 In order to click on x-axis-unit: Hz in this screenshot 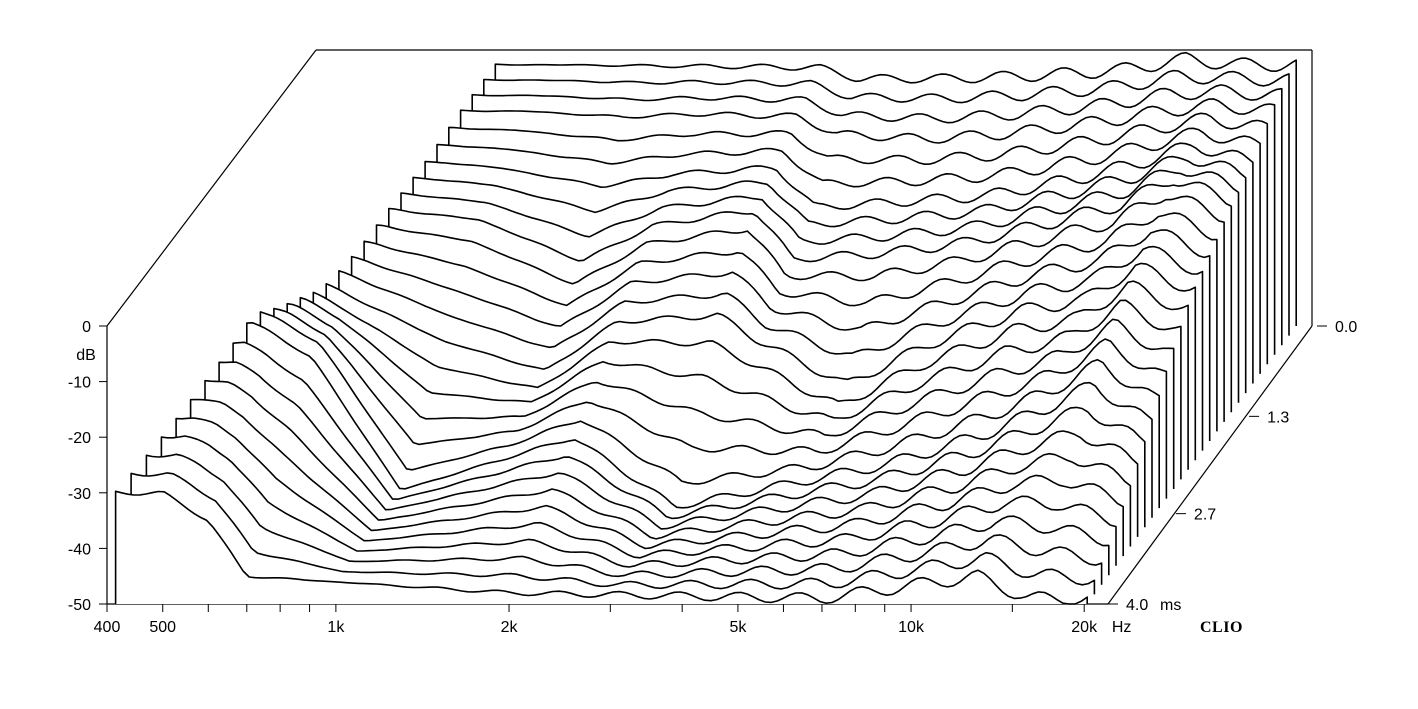, I will do `click(1122, 627)`.